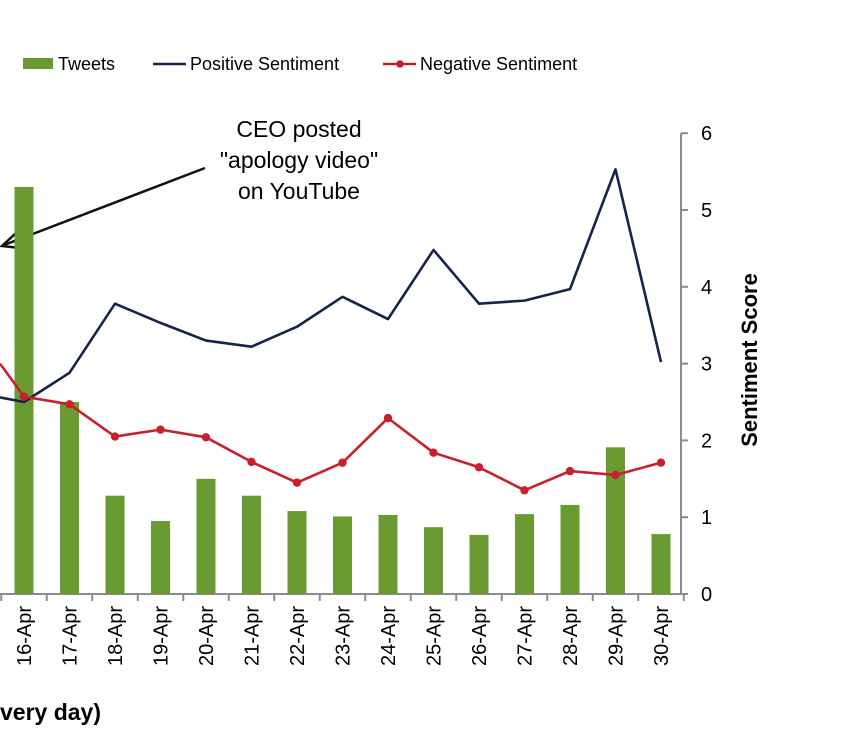 The width and height of the screenshot is (850, 744). What do you see at coordinates (749, 360) in the screenshot?
I see `y2-axis-title: Sentiment Score` at bounding box center [749, 360].